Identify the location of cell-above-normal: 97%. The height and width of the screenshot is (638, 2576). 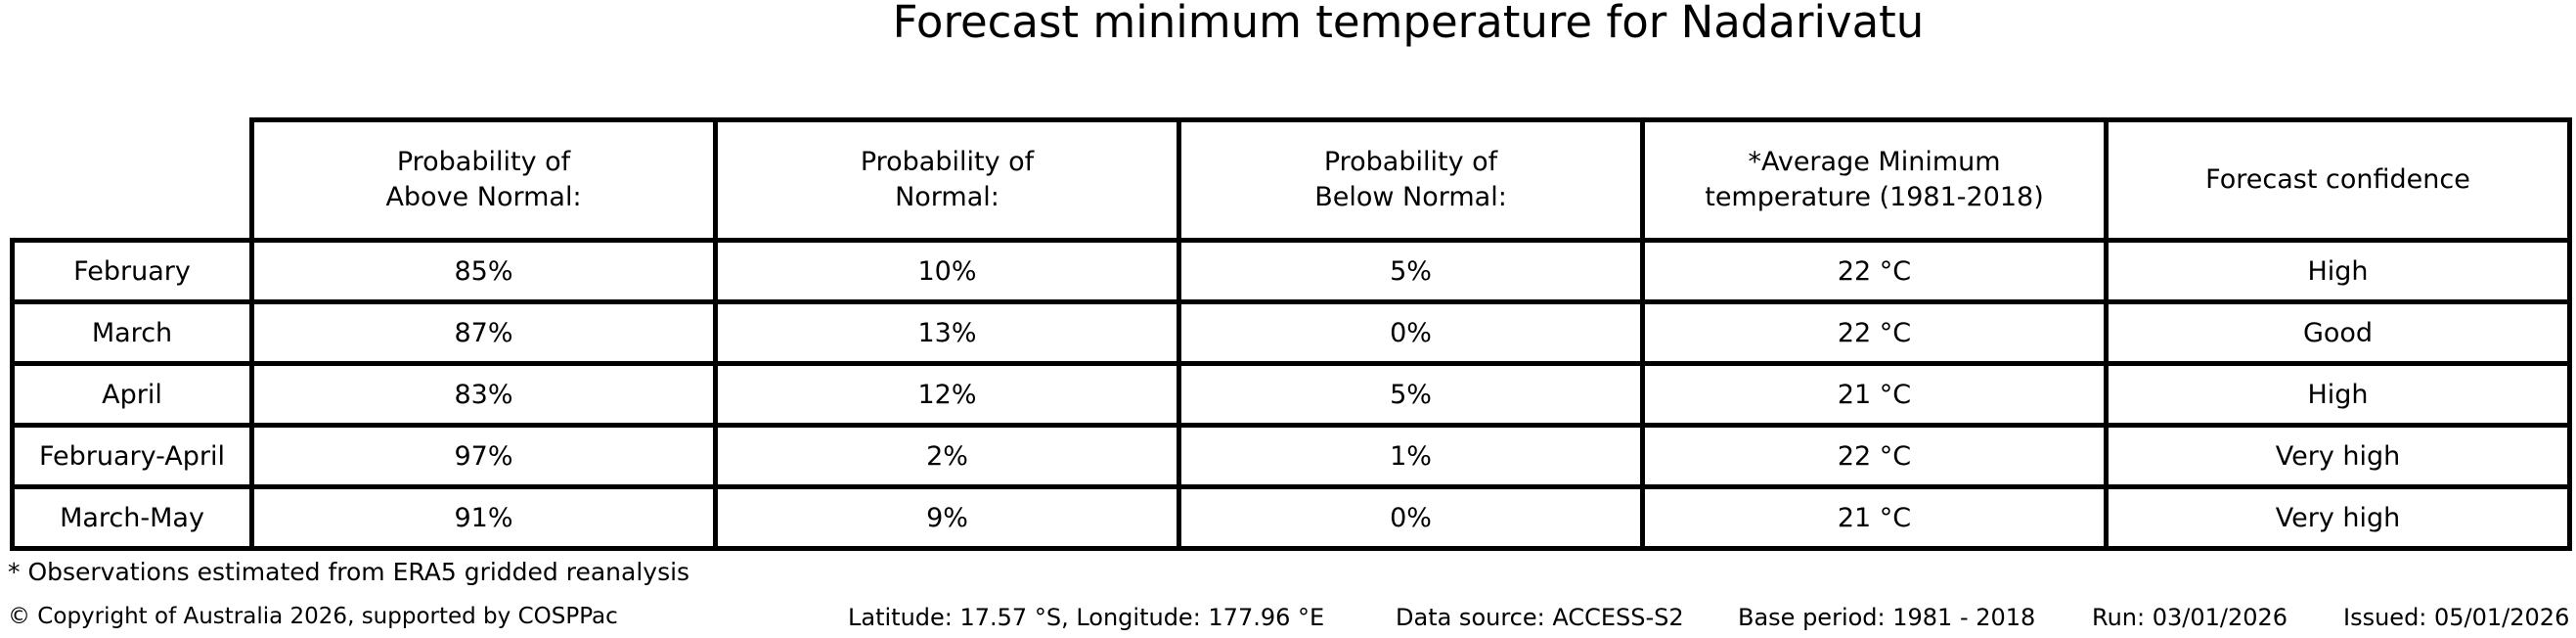
(483, 456).